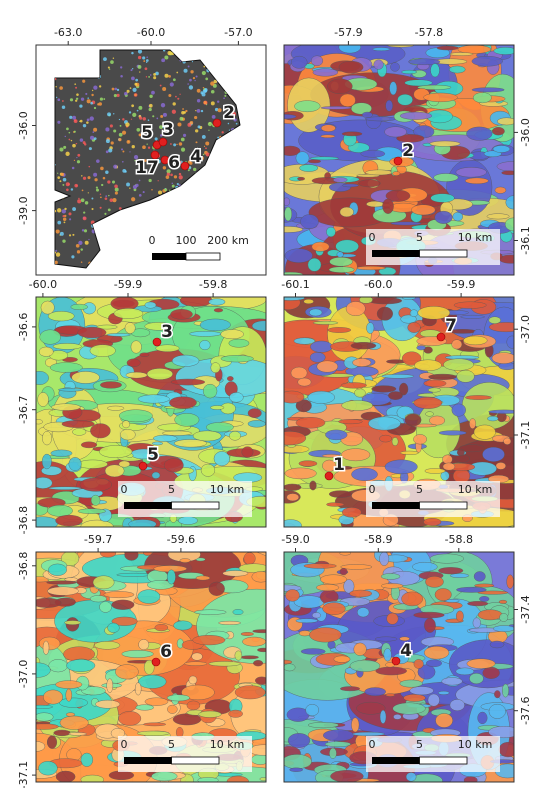 The image size is (549, 788). Describe the element at coordinates (196, 157) in the screenshot. I see `site-label: 4` at that location.